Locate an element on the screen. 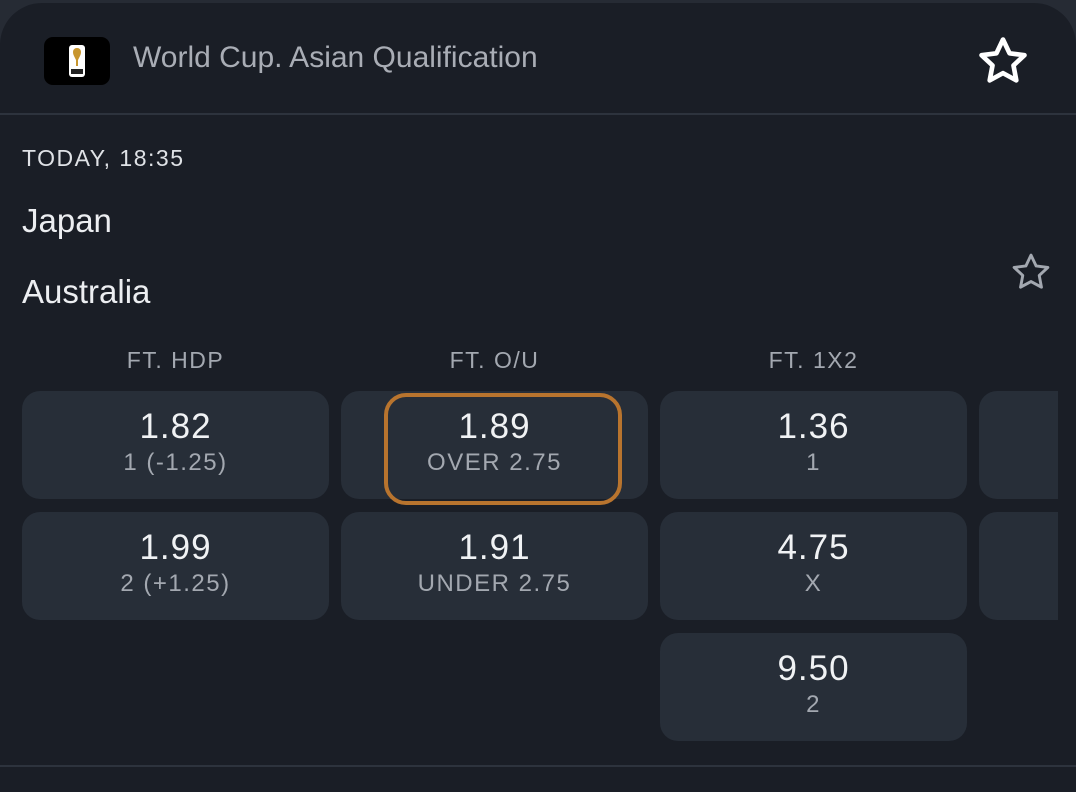 The width and height of the screenshot is (1076, 792). favorite-match-star-icon is located at coordinates (1031, 274).